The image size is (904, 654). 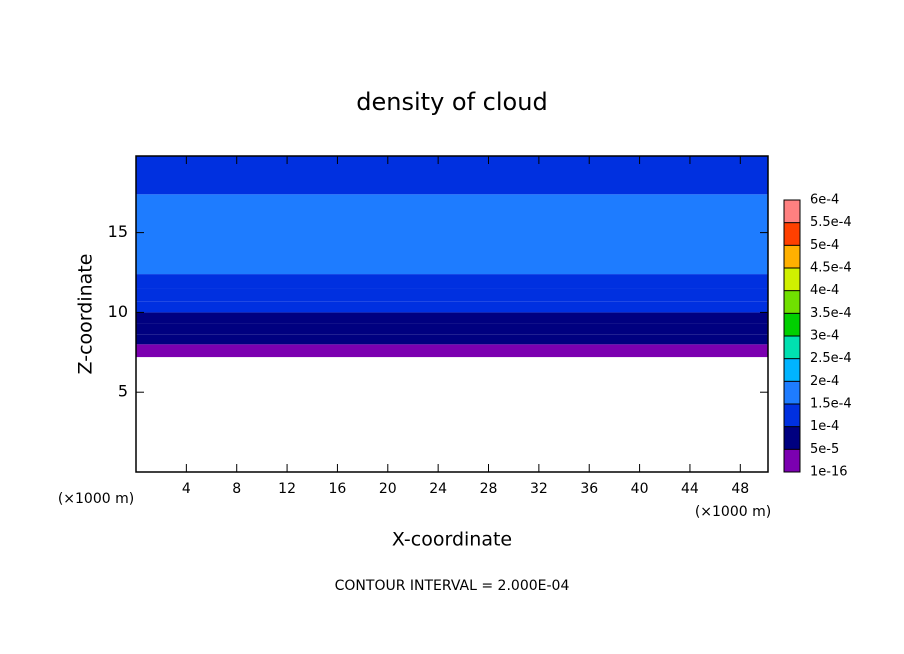 I want to click on colorbar-label: 6e-4, so click(x=824, y=200).